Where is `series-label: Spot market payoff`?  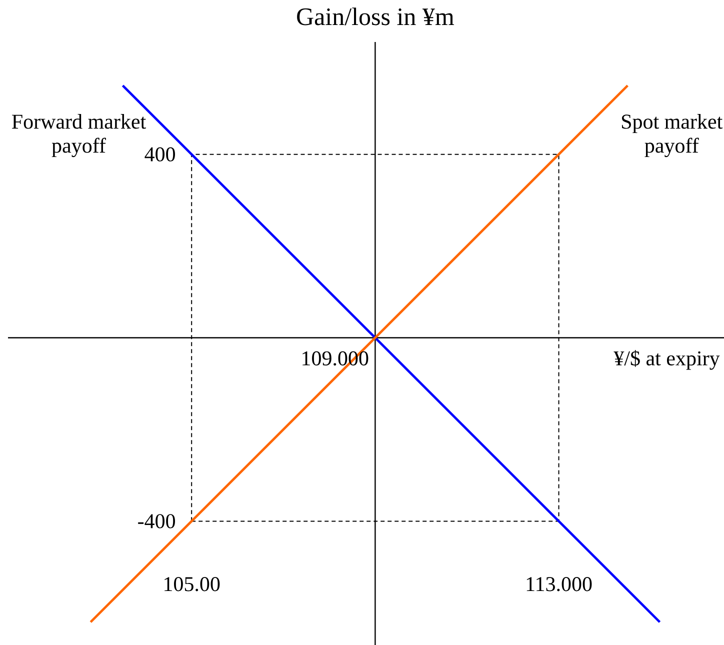
series-label: Spot market payoff is located at coordinates (672, 136).